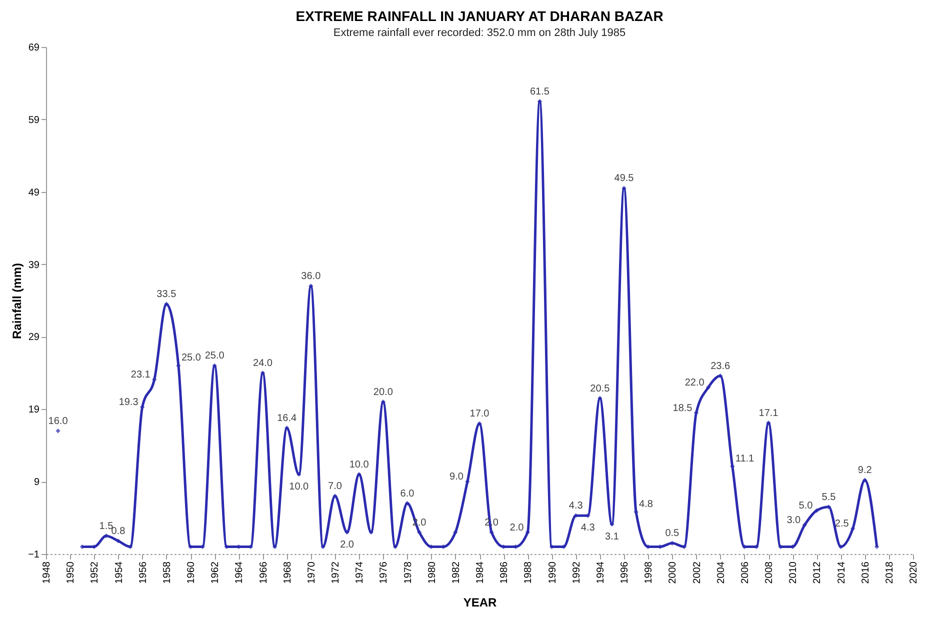 This screenshot has height=639, width=948. Describe the element at coordinates (383, 392) in the screenshot. I see `data-label: 20.0` at that location.